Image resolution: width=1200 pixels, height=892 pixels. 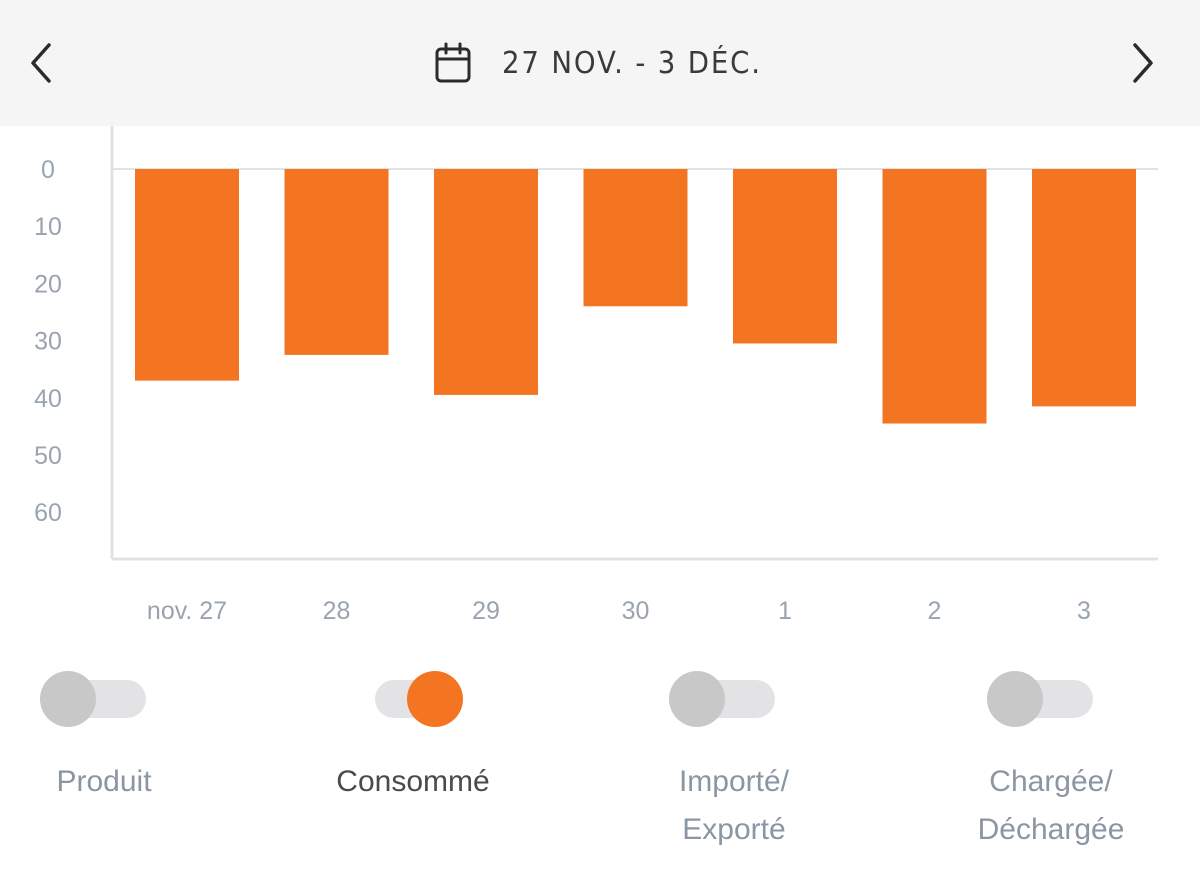 What do you see at coordinates (734, 699) in the screenshot?
I see `toggle-import` at bounding box center [734, 699].